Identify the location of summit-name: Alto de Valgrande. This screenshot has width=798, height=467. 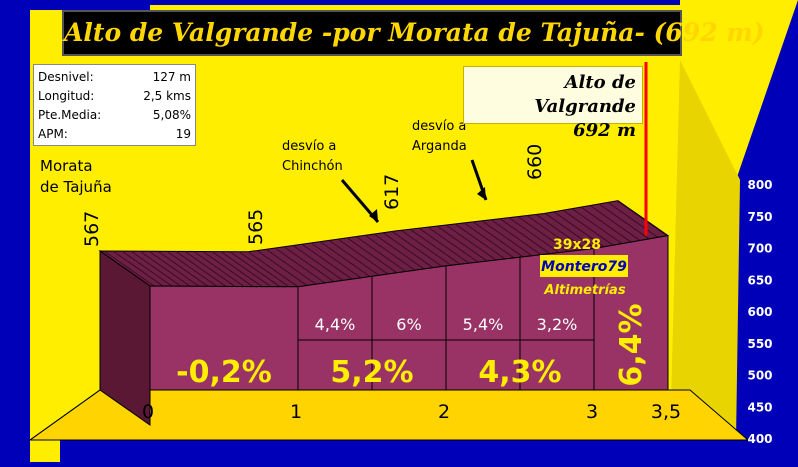
(585, 94).